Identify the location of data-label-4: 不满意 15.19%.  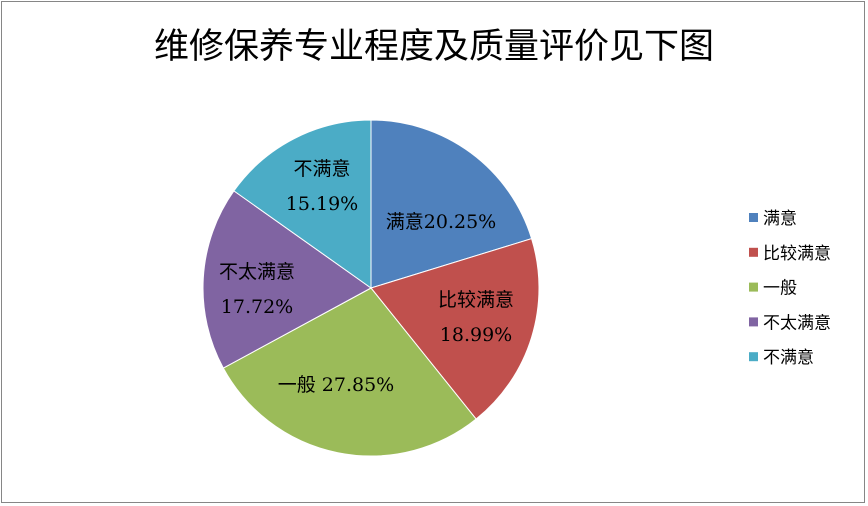
(322, 186).